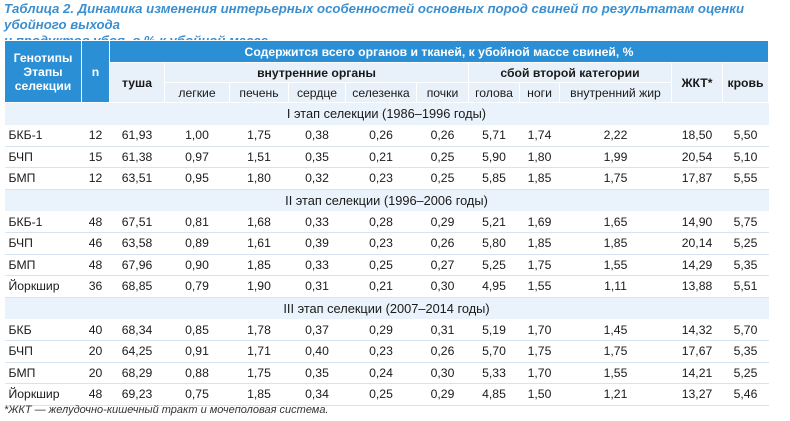  What do you see at coordinates (197, 394) in the screenshot?
I see `lungs-cell: 0,75` at bounding box center [197, 394].